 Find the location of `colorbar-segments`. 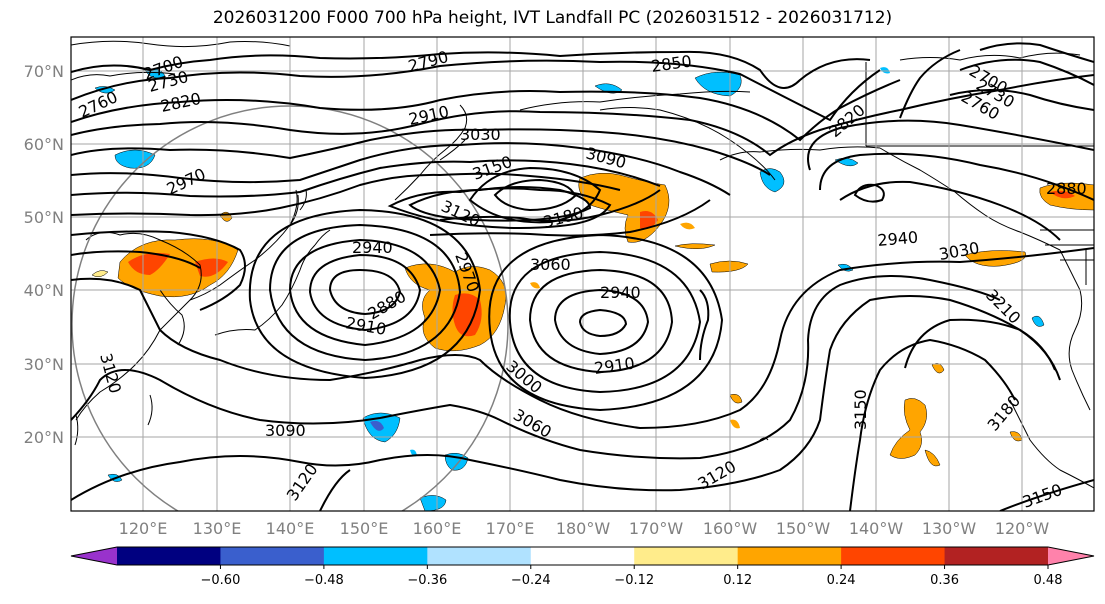

colorbar-segments is located at coordinates (583, 556).